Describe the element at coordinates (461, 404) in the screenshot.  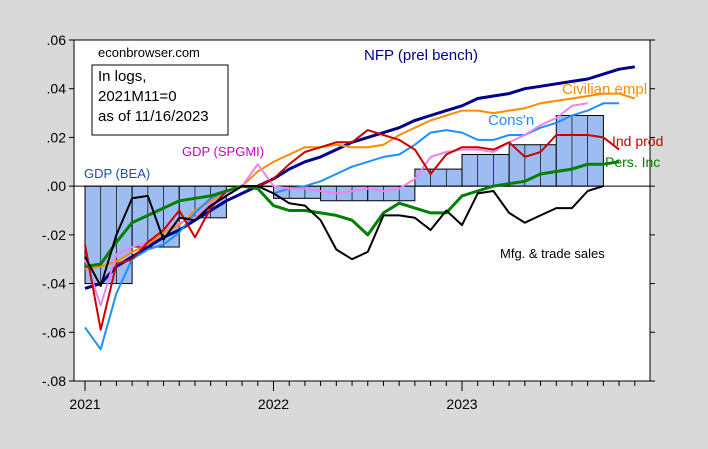
I see `x-tick-label: 2023` at that location.